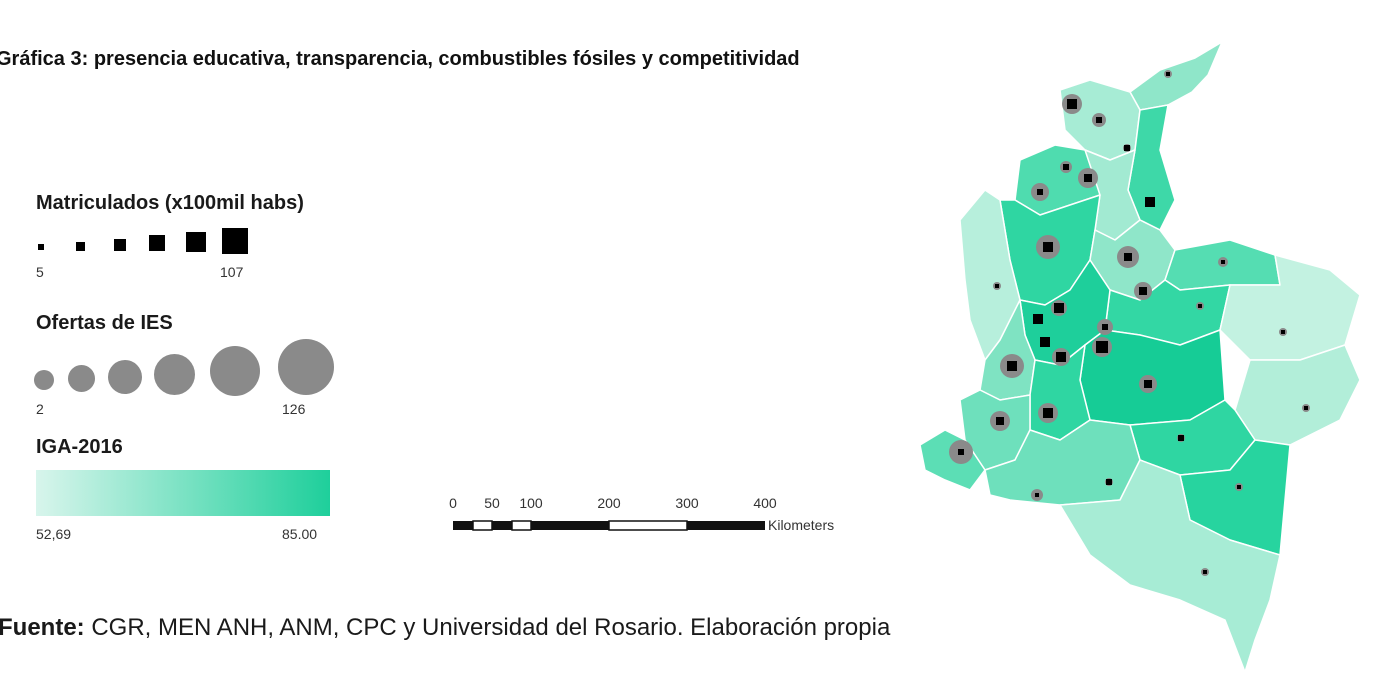  Describe the element at coordinates (104, 323) in the screenshot. I see `legend-ofertas-title: Ofertas de IES` at that location.